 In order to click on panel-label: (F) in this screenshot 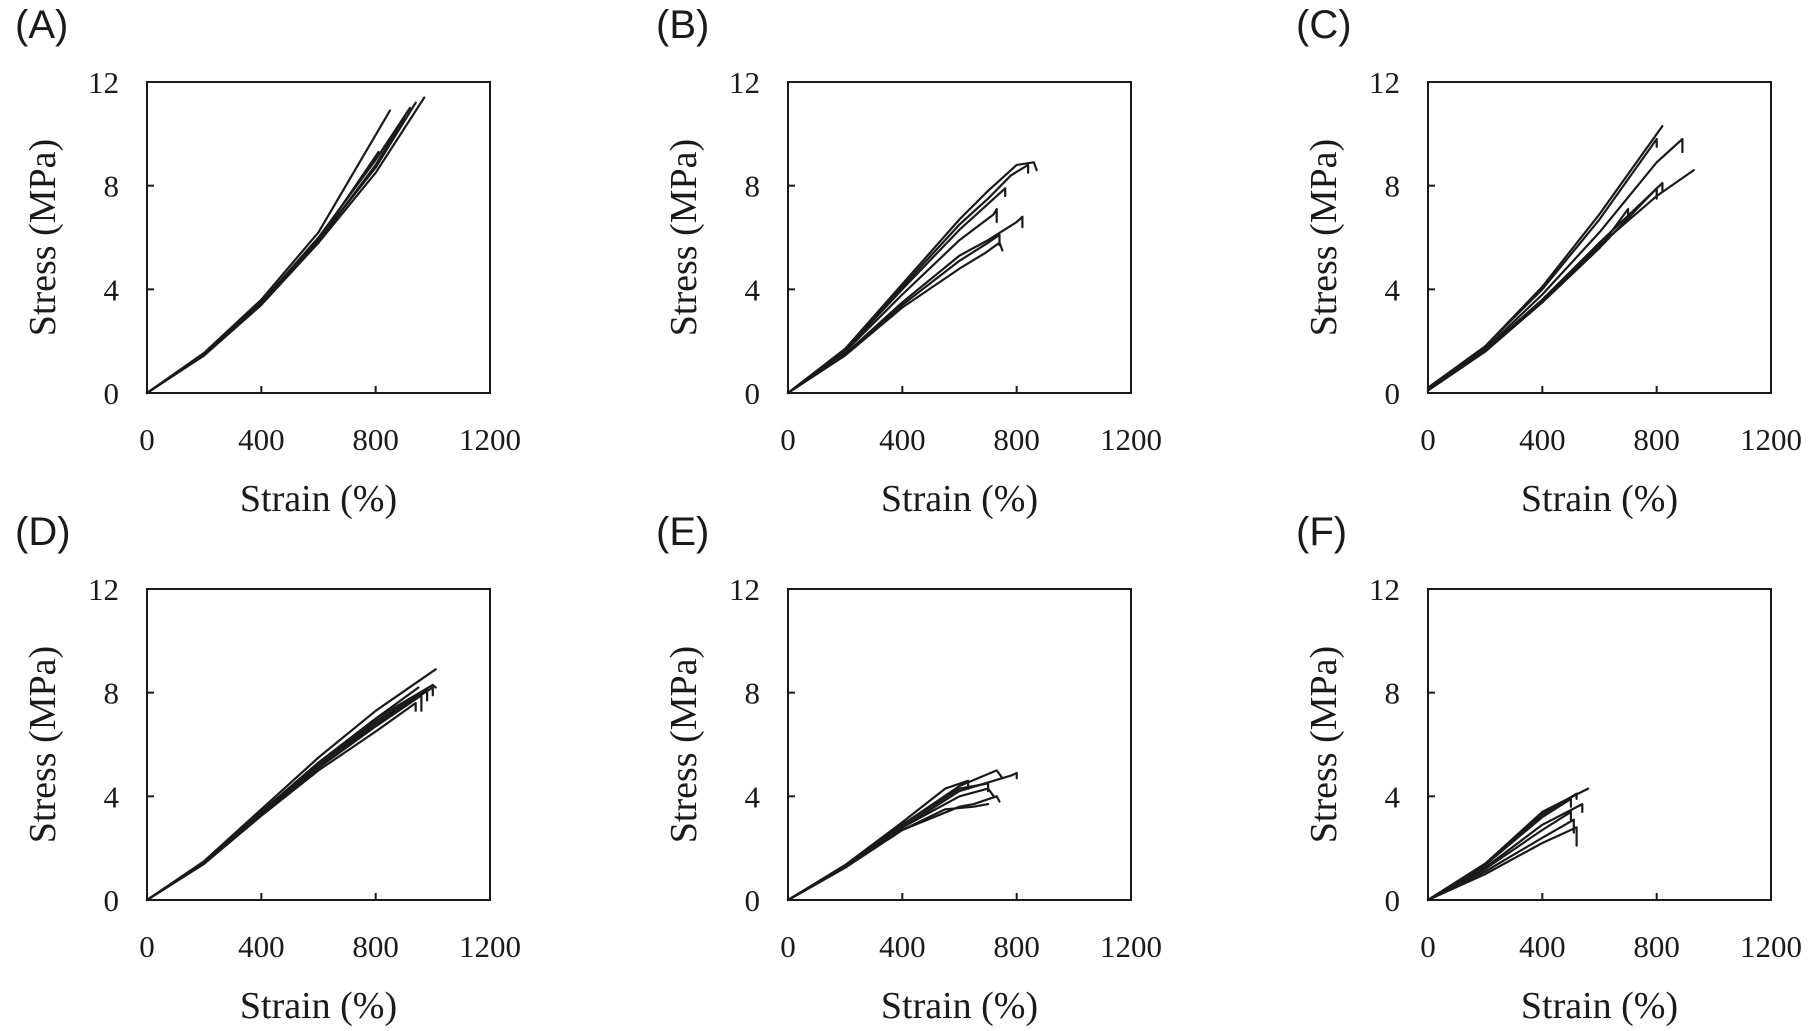, I will do `click(1321, 532)`.